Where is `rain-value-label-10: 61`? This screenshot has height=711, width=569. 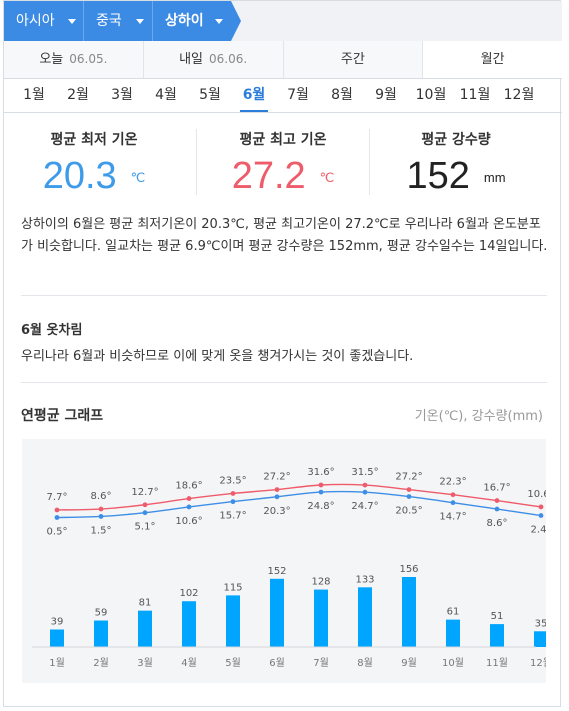 rain-value-label-10: 61 is located at coordinates (453, 612).